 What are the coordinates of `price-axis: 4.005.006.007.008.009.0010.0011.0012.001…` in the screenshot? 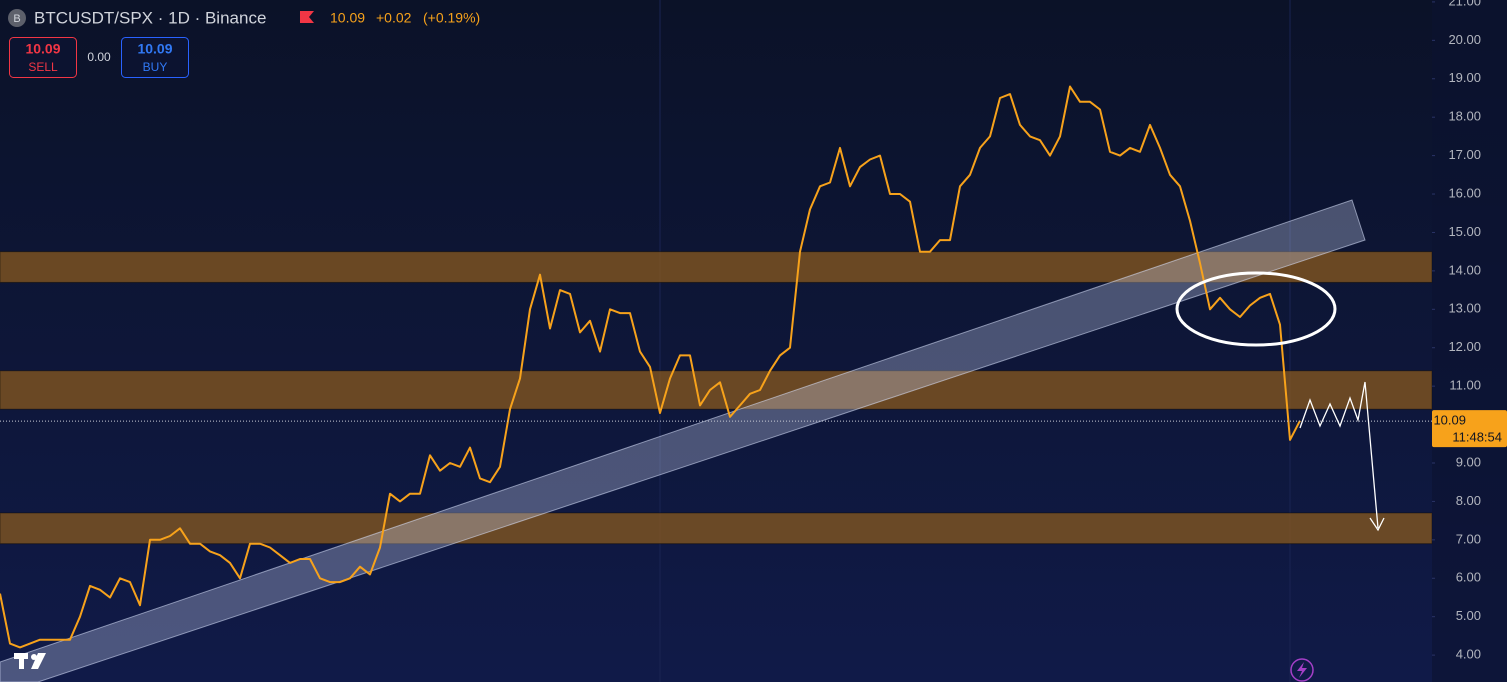 It's located at (1469, 341).